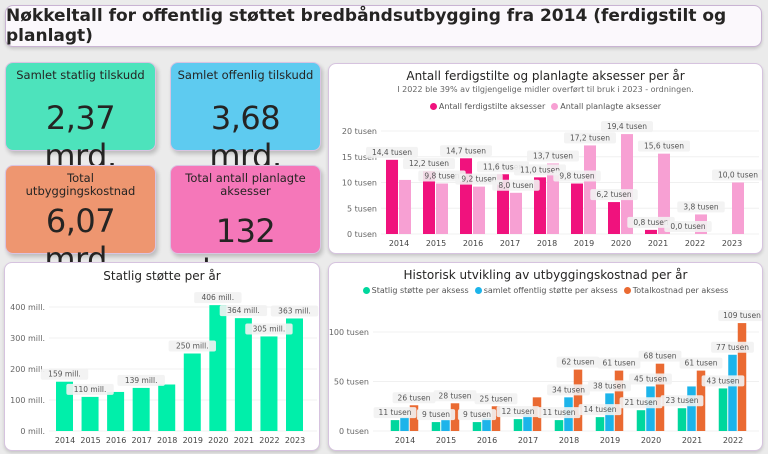  What do you see at coordinates (80, 137) in the screenshot?
I see `kpi-value: 2,37 mrd.` at bounding box center [80, 137].